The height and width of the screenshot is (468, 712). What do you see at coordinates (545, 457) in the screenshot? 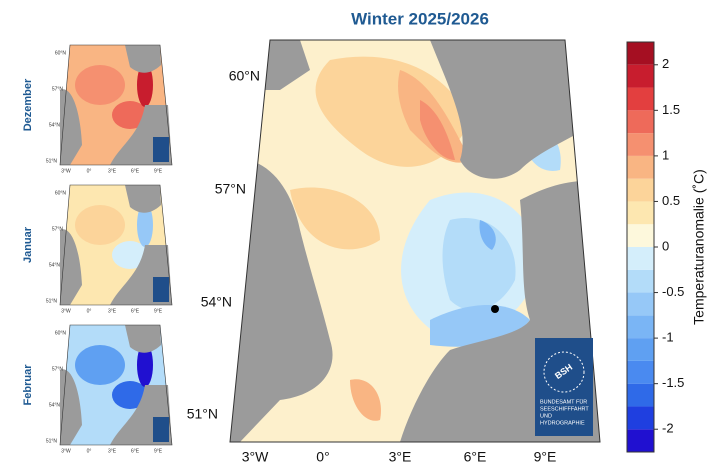
I see `lon-label: 9°E` at bounding box center [545, 457].